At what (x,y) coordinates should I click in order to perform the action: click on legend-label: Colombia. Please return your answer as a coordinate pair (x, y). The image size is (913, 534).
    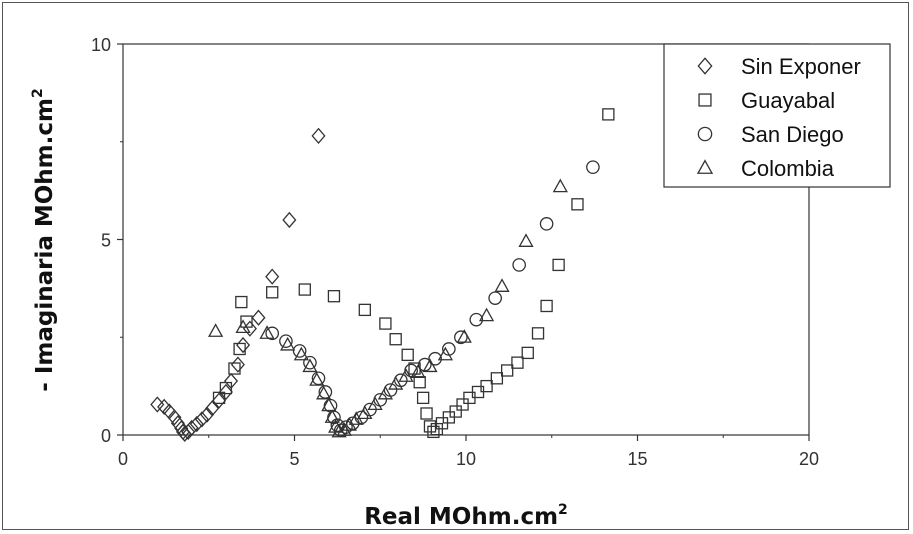
    Looking at the image, I should click on (788, 168).